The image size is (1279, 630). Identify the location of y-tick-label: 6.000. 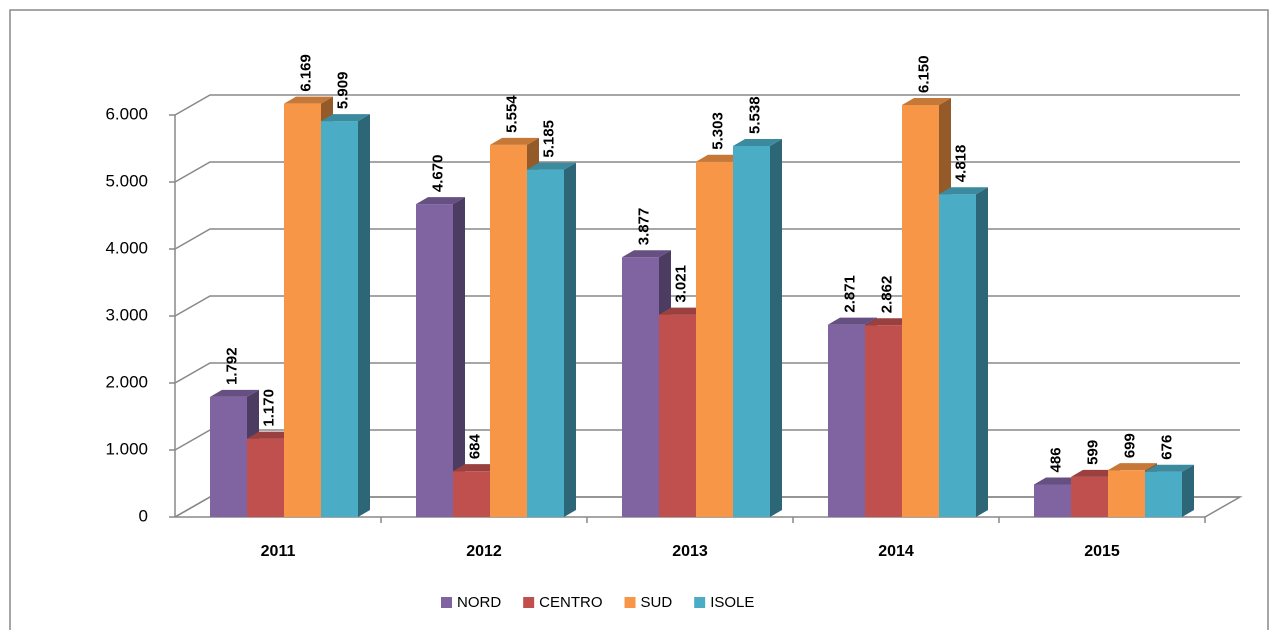
(126, 113).